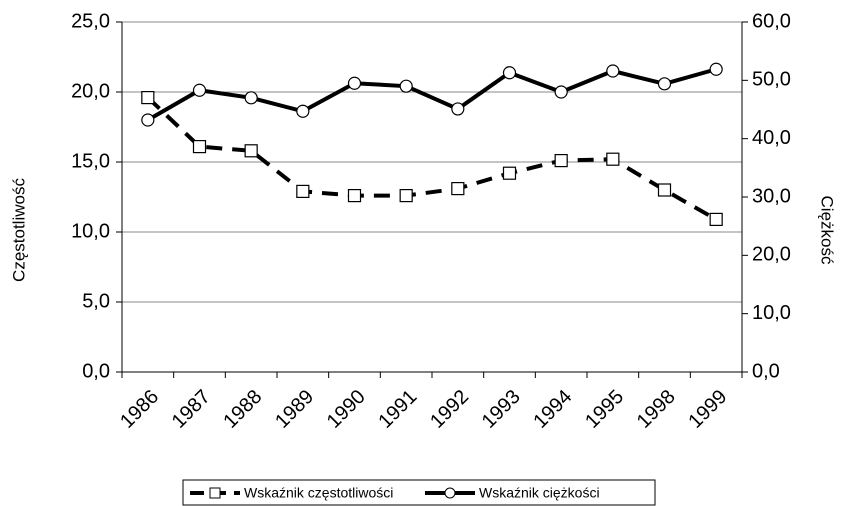  Describe the element at coordinates (771, 196) in the screenshot. I see `y2-tick-label: 30,0` at that location.